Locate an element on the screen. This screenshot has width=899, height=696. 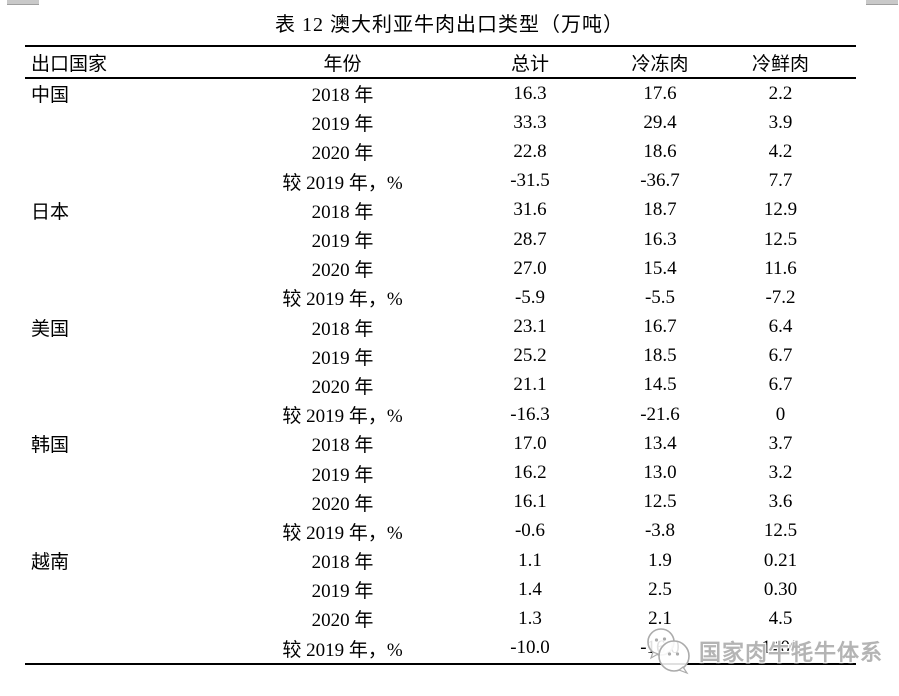
table-row: 2020 年 16.1 12.5 3.6 is located at coordinates (440, 502).